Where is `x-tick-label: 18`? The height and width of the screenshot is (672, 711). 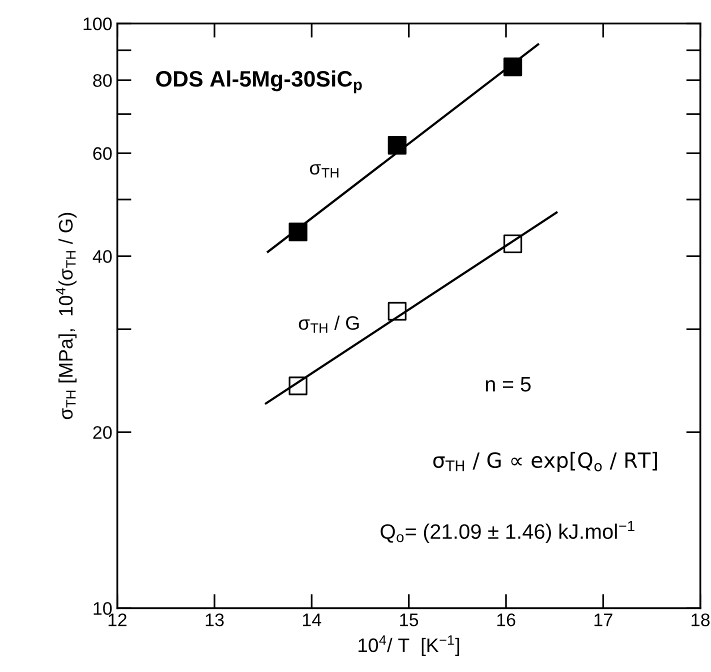
x-tick-label: 18 is located at coordinates (701, 620).